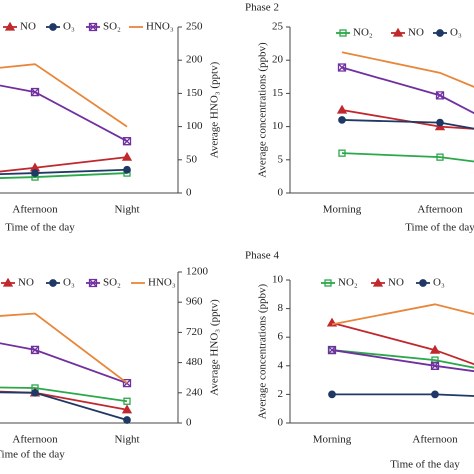 The height and width of the screenshot is (474, 474). What do you see at coordinates (194, 126) in the screenshot?
I see `y2-tick-label: 100` at bounding box center [194, 126].